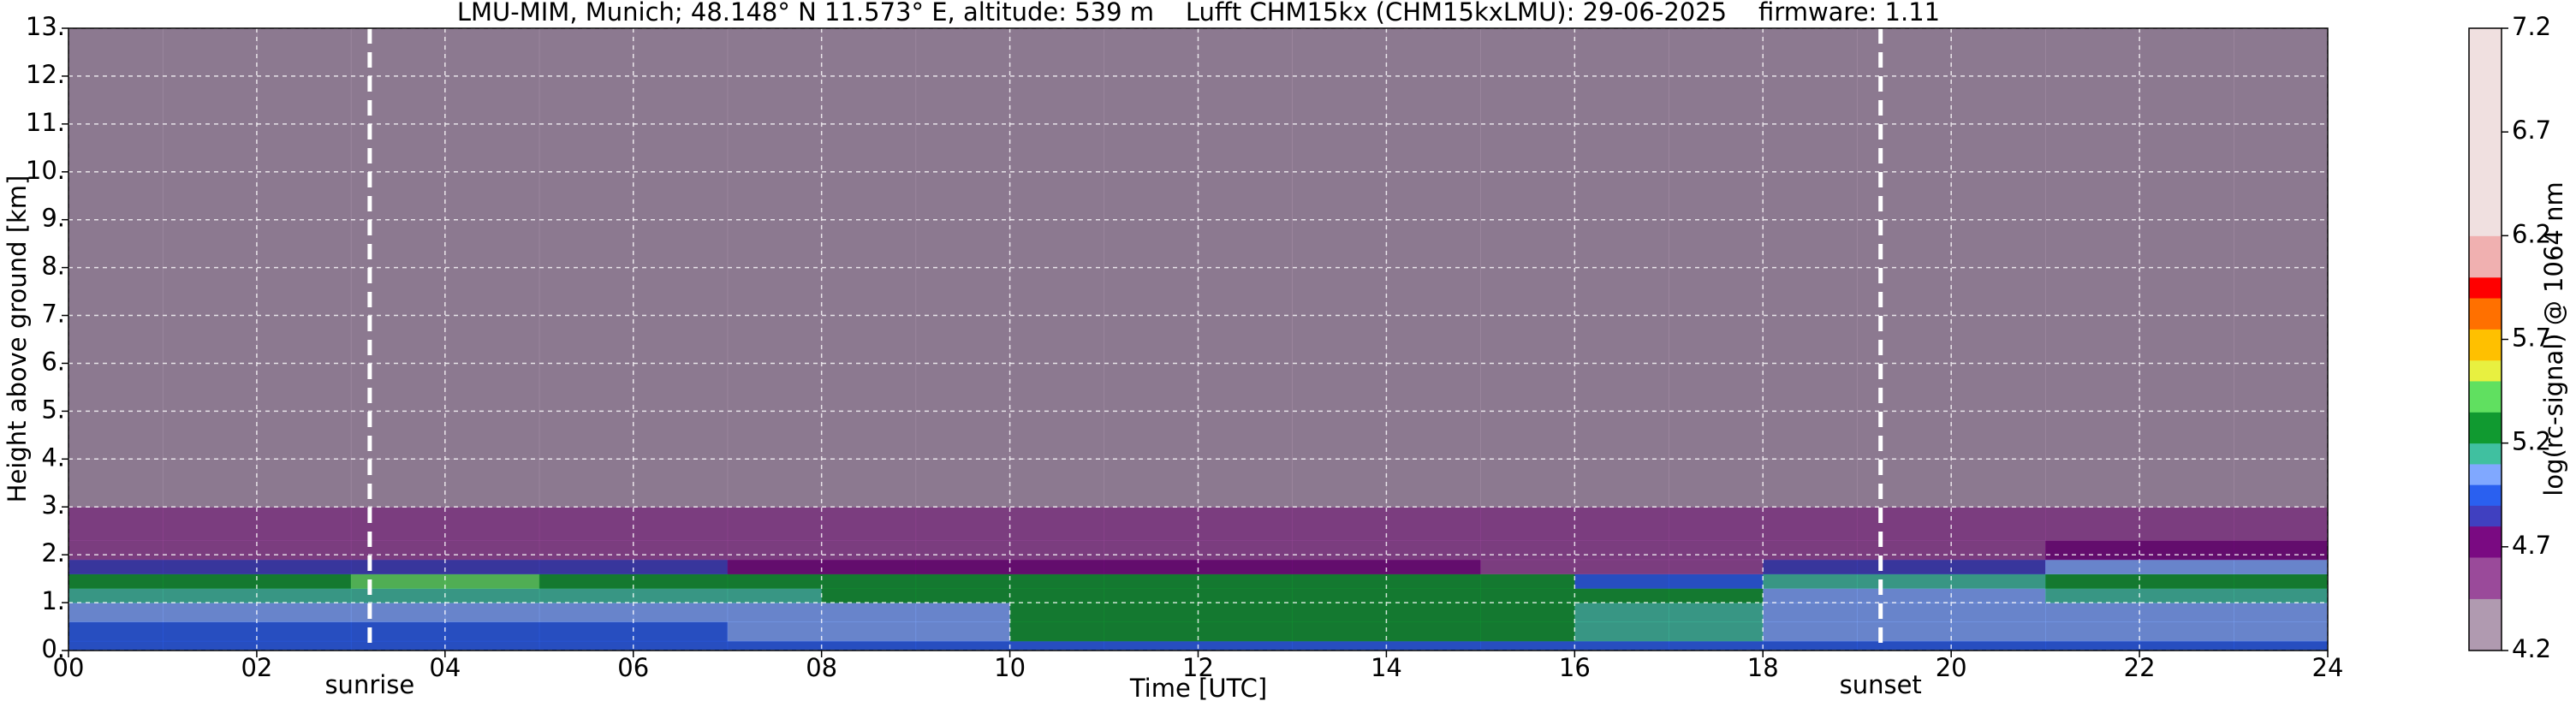 The width and height of the screenshot is (2576, 707). I want to click on colorbar-tick-label: 4.2, so click(2532, 648).